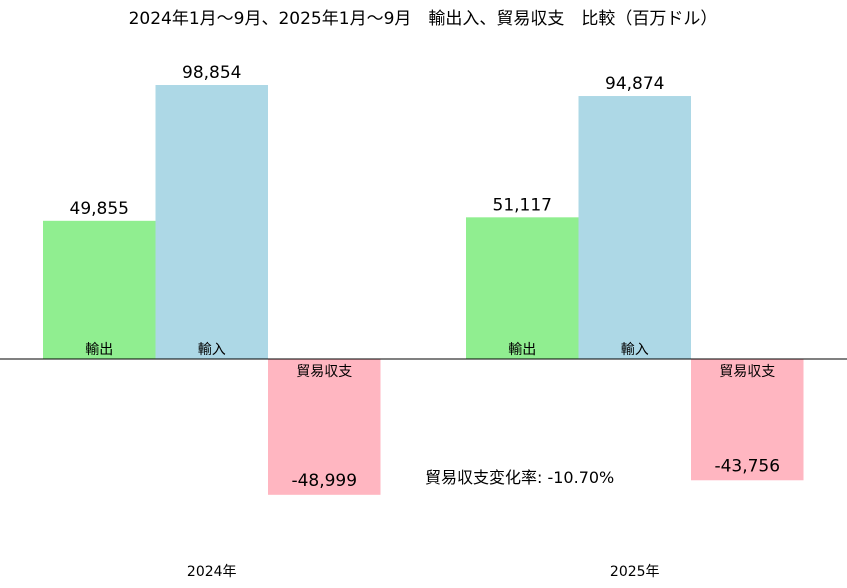 Image resolution: width=847 pixels, height=588 pixels. Describe the element at coordinates (747, 466) in the screenshot. I see `value-label: -43,756` at that location.